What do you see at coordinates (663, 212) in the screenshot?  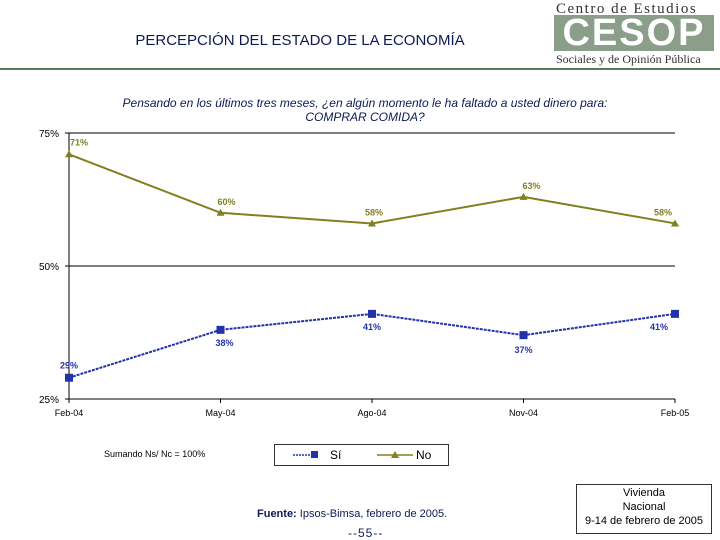 I see `data-label-no-4: 58%` at bounding box center [663, 212].